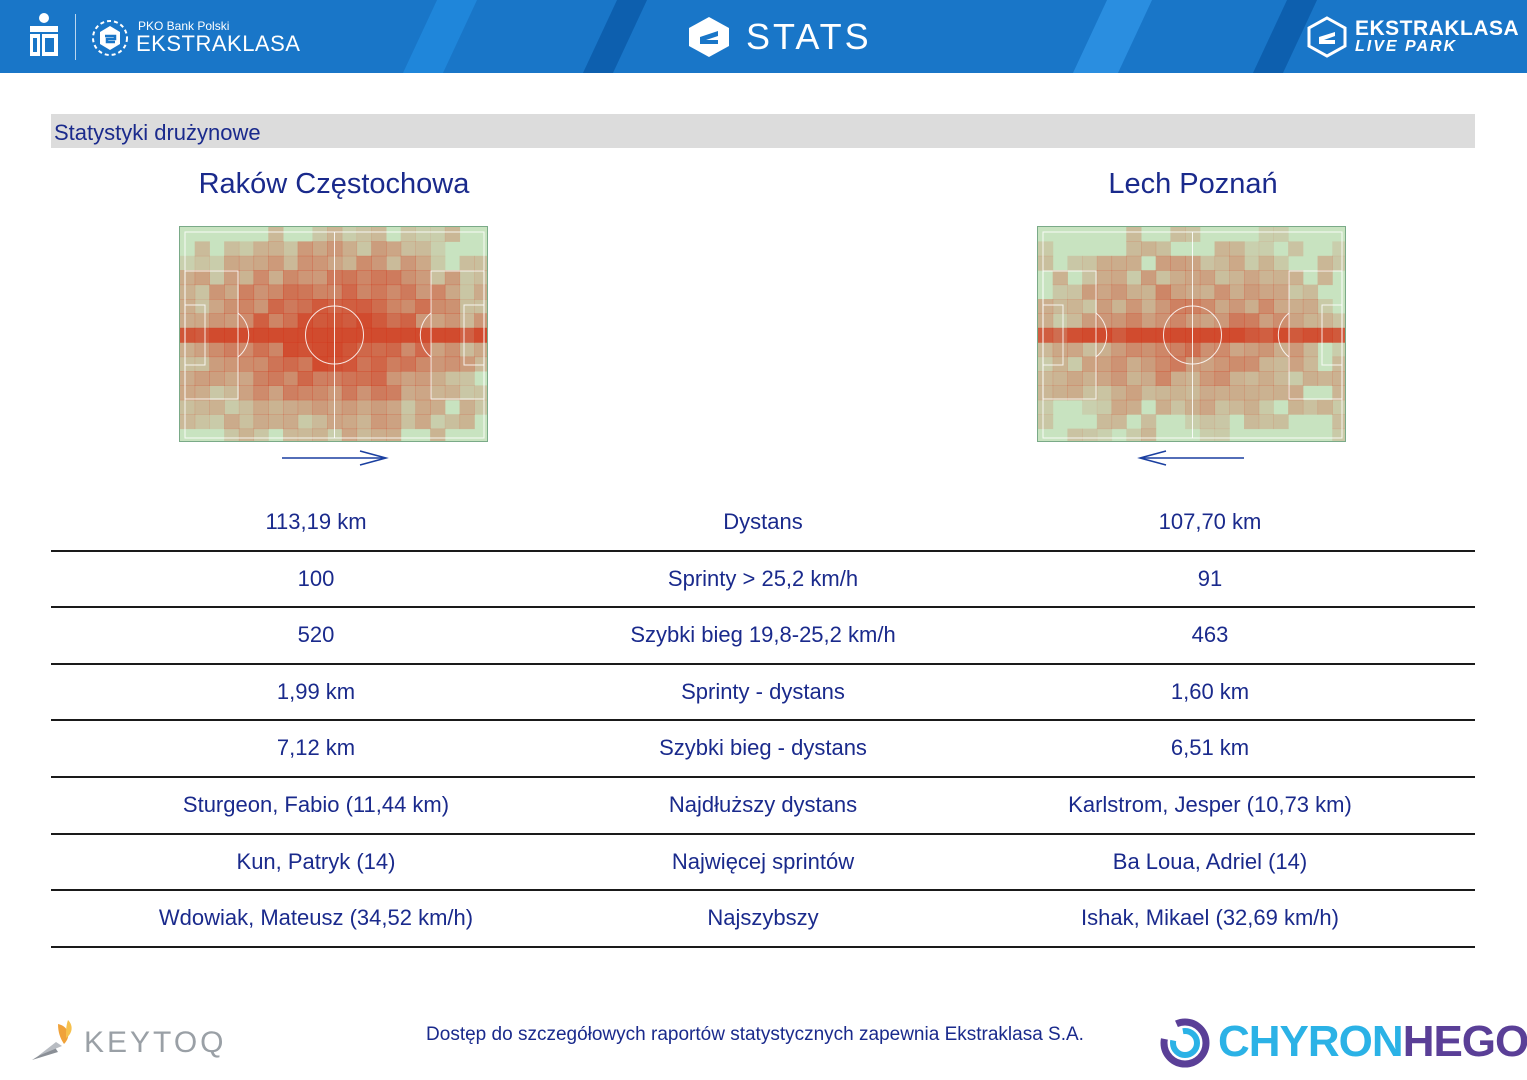 This screenshot has width=1527, height=1080. Describe the element at coordinates (440, 36) in the screenshot. I see `header-decor-stripe` at that location.